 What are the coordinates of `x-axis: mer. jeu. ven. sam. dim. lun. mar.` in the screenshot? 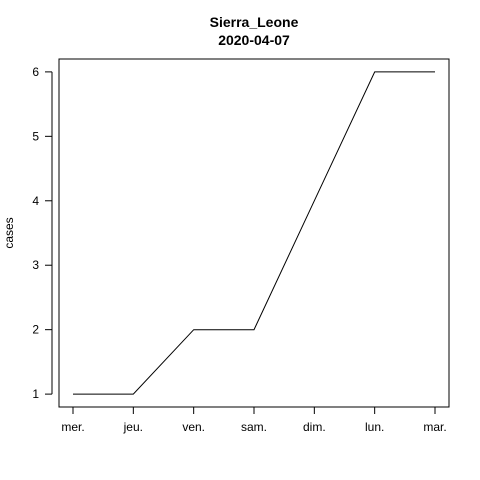 It's located at (254, 420).